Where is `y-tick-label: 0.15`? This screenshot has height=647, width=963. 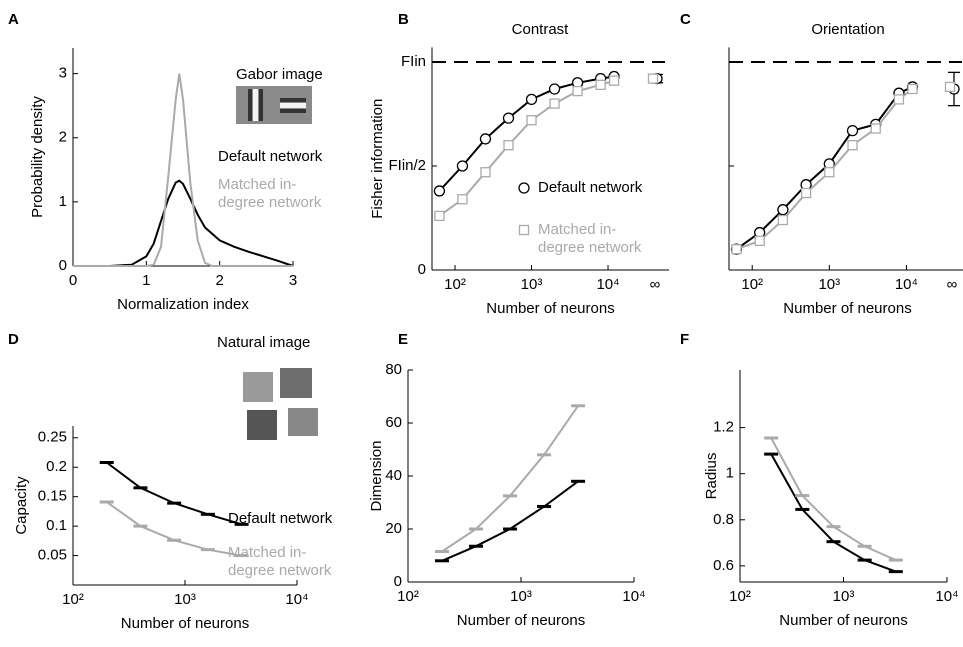 y-tick-label: 0.15 is located at coordinates (52, 496).